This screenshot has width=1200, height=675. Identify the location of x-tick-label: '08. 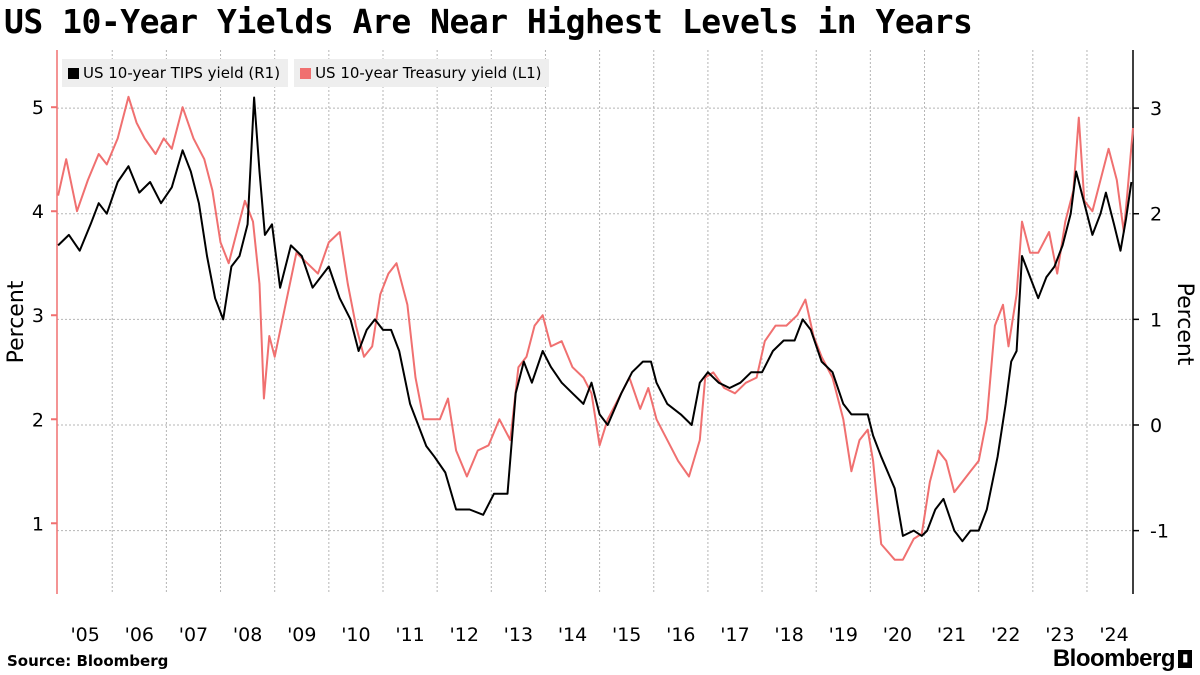
(247, 635).